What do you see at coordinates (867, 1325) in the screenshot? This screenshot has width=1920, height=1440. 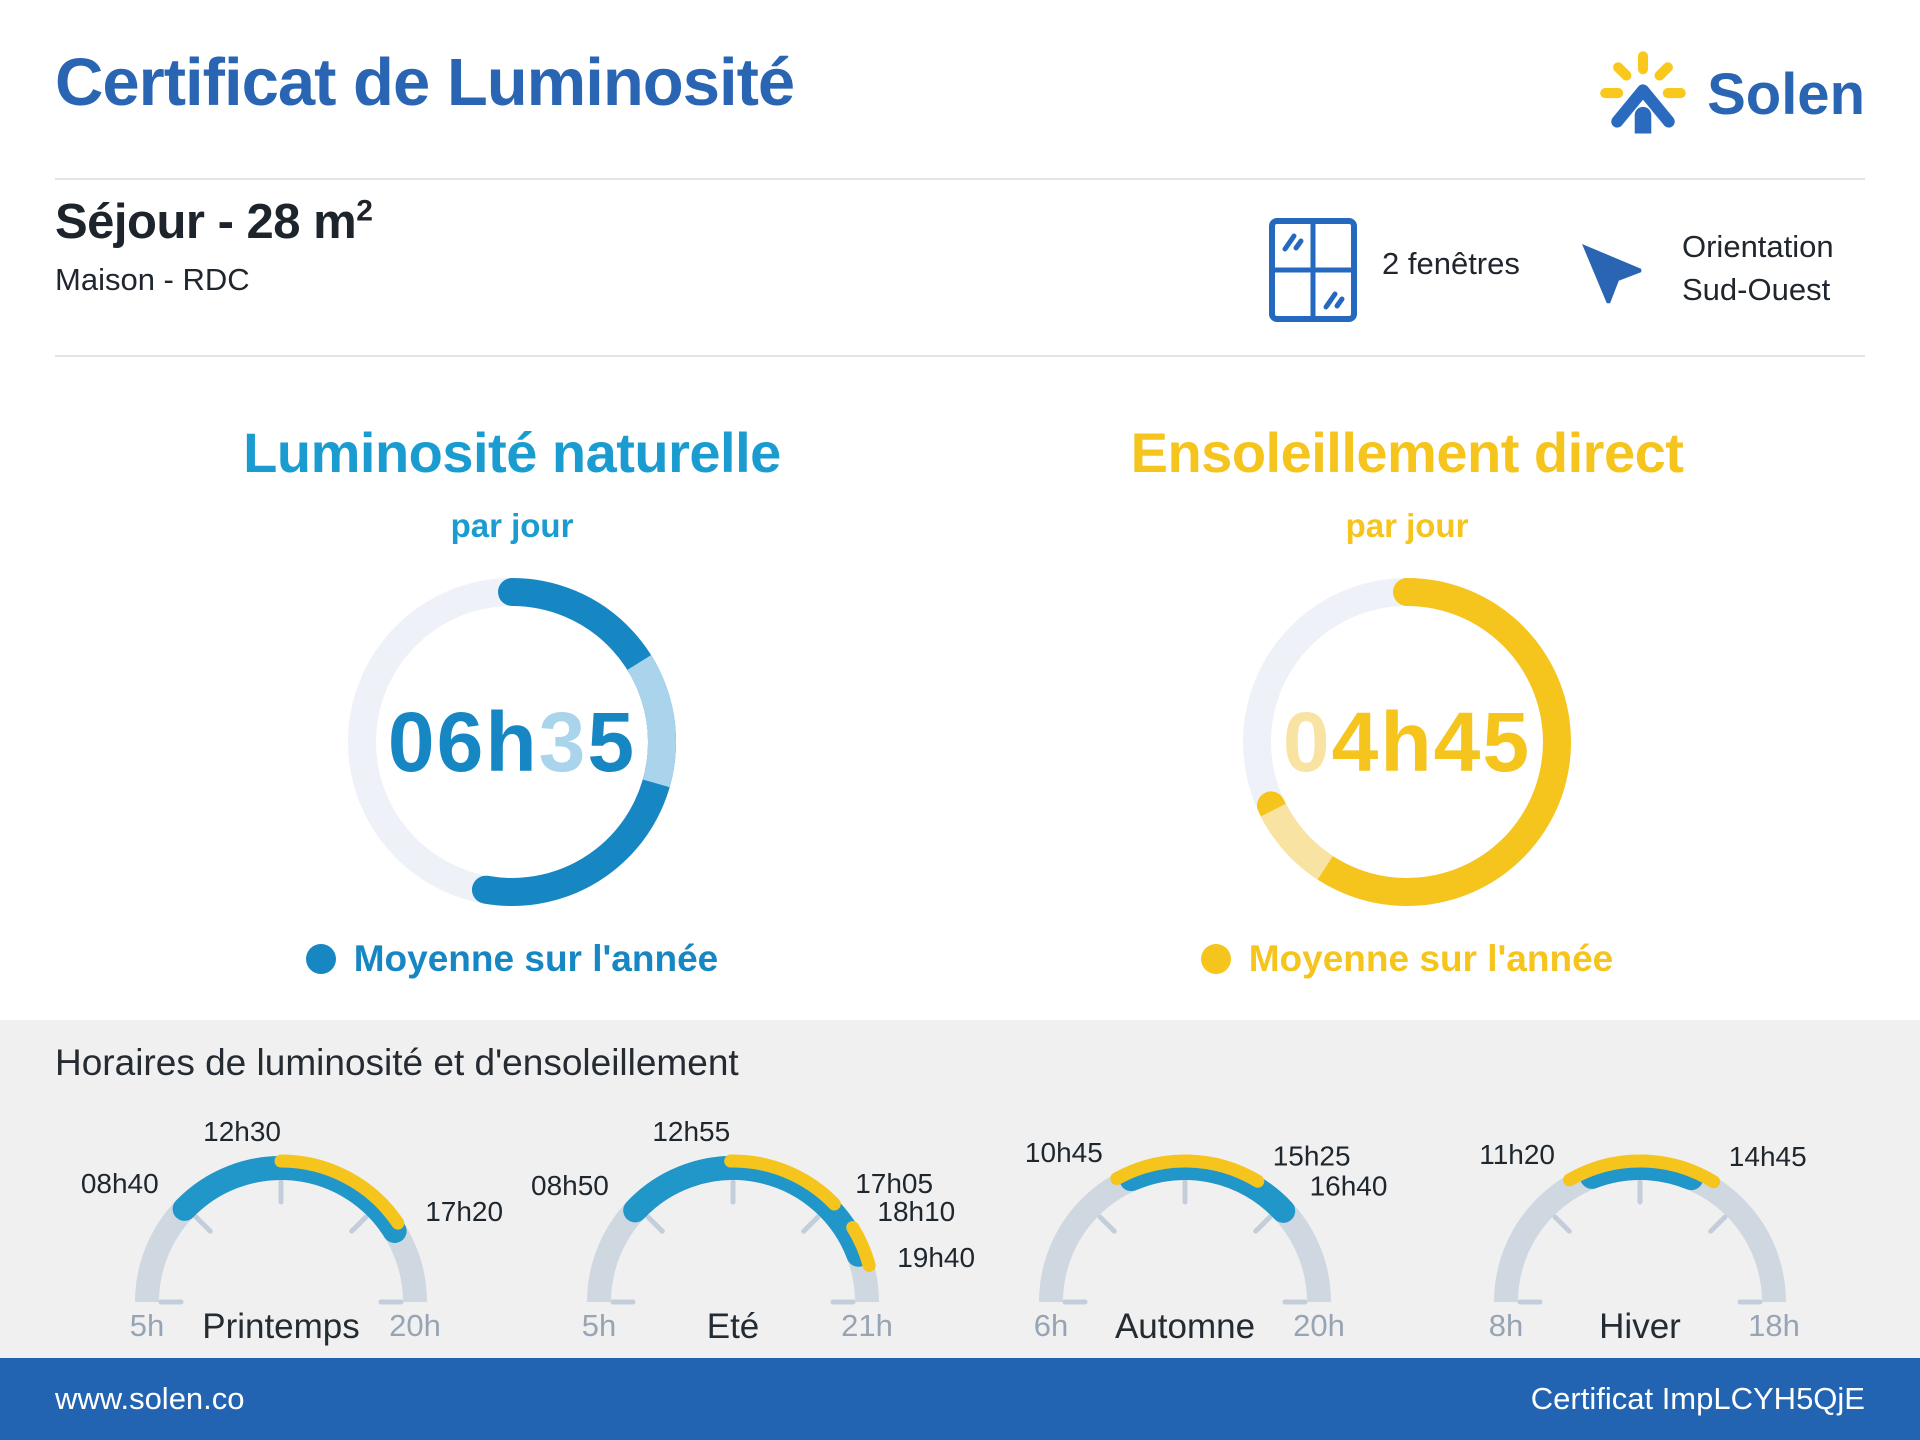 I see `axis-end-label: 21h` at bounding box center [867, 1325].